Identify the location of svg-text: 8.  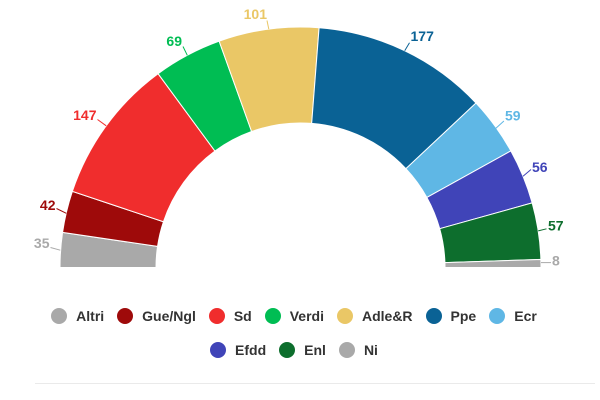
(556, 260).